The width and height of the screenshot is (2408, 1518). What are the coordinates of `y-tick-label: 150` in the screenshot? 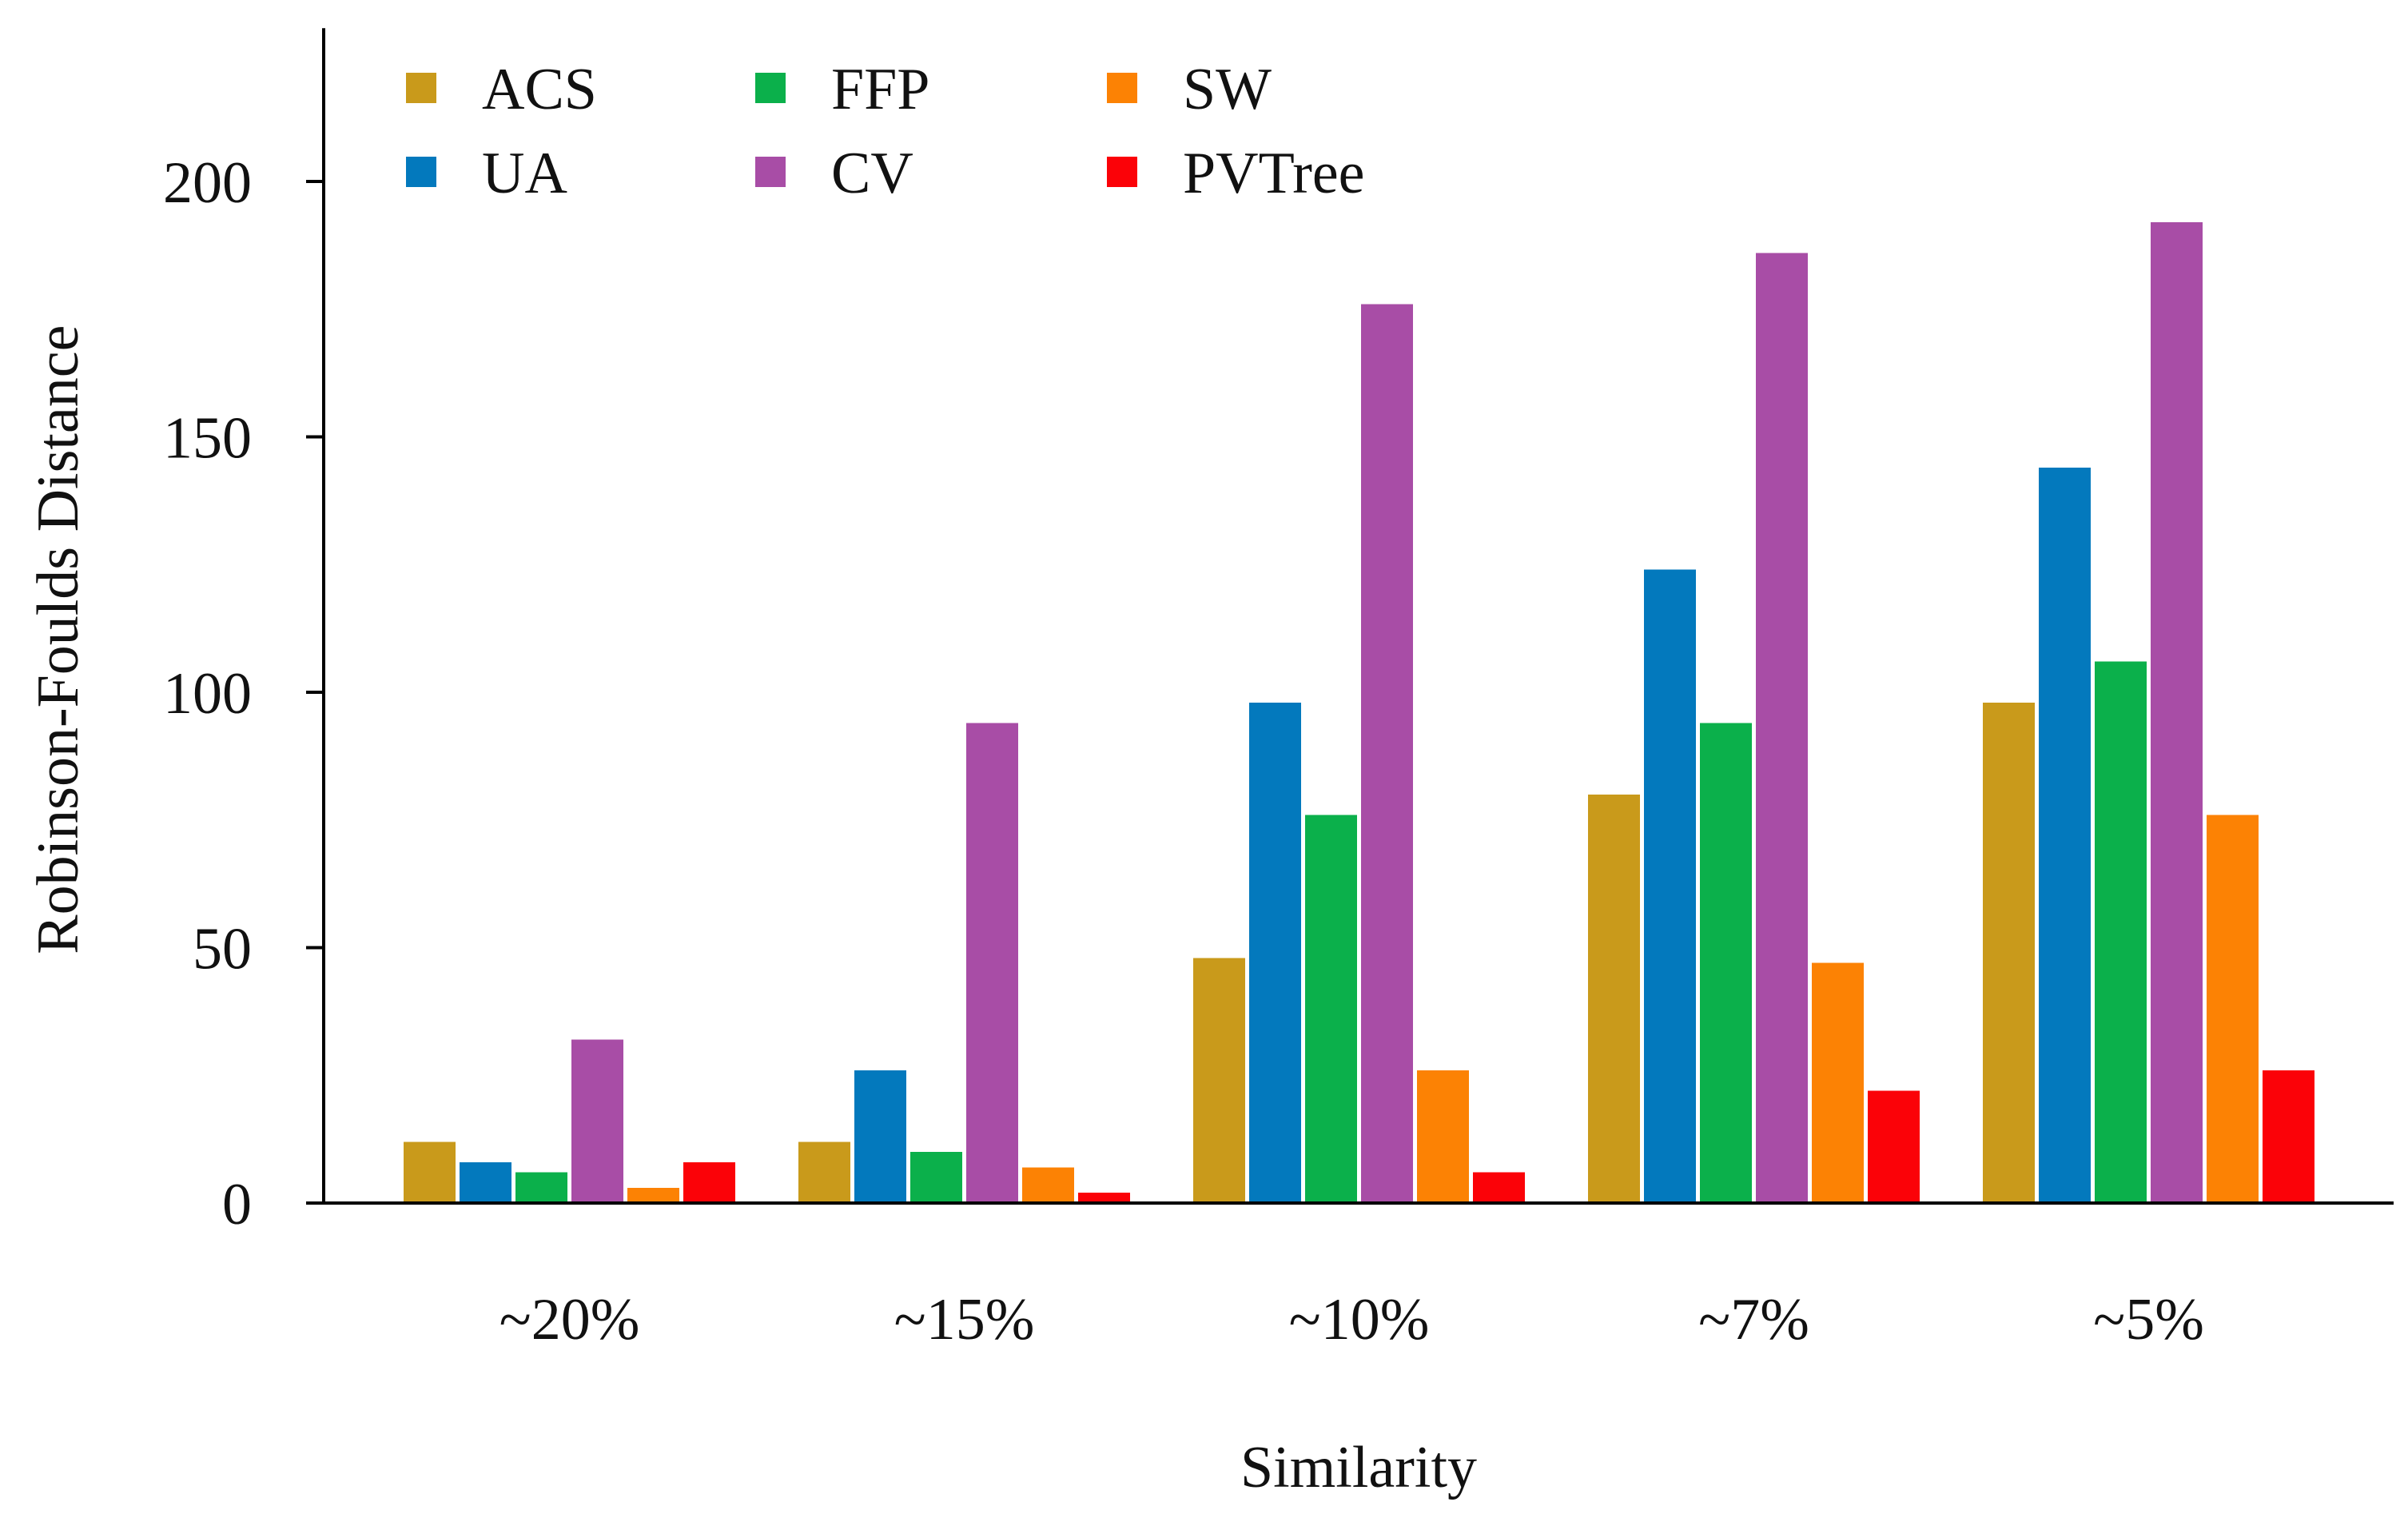 It's located at (207, 439).